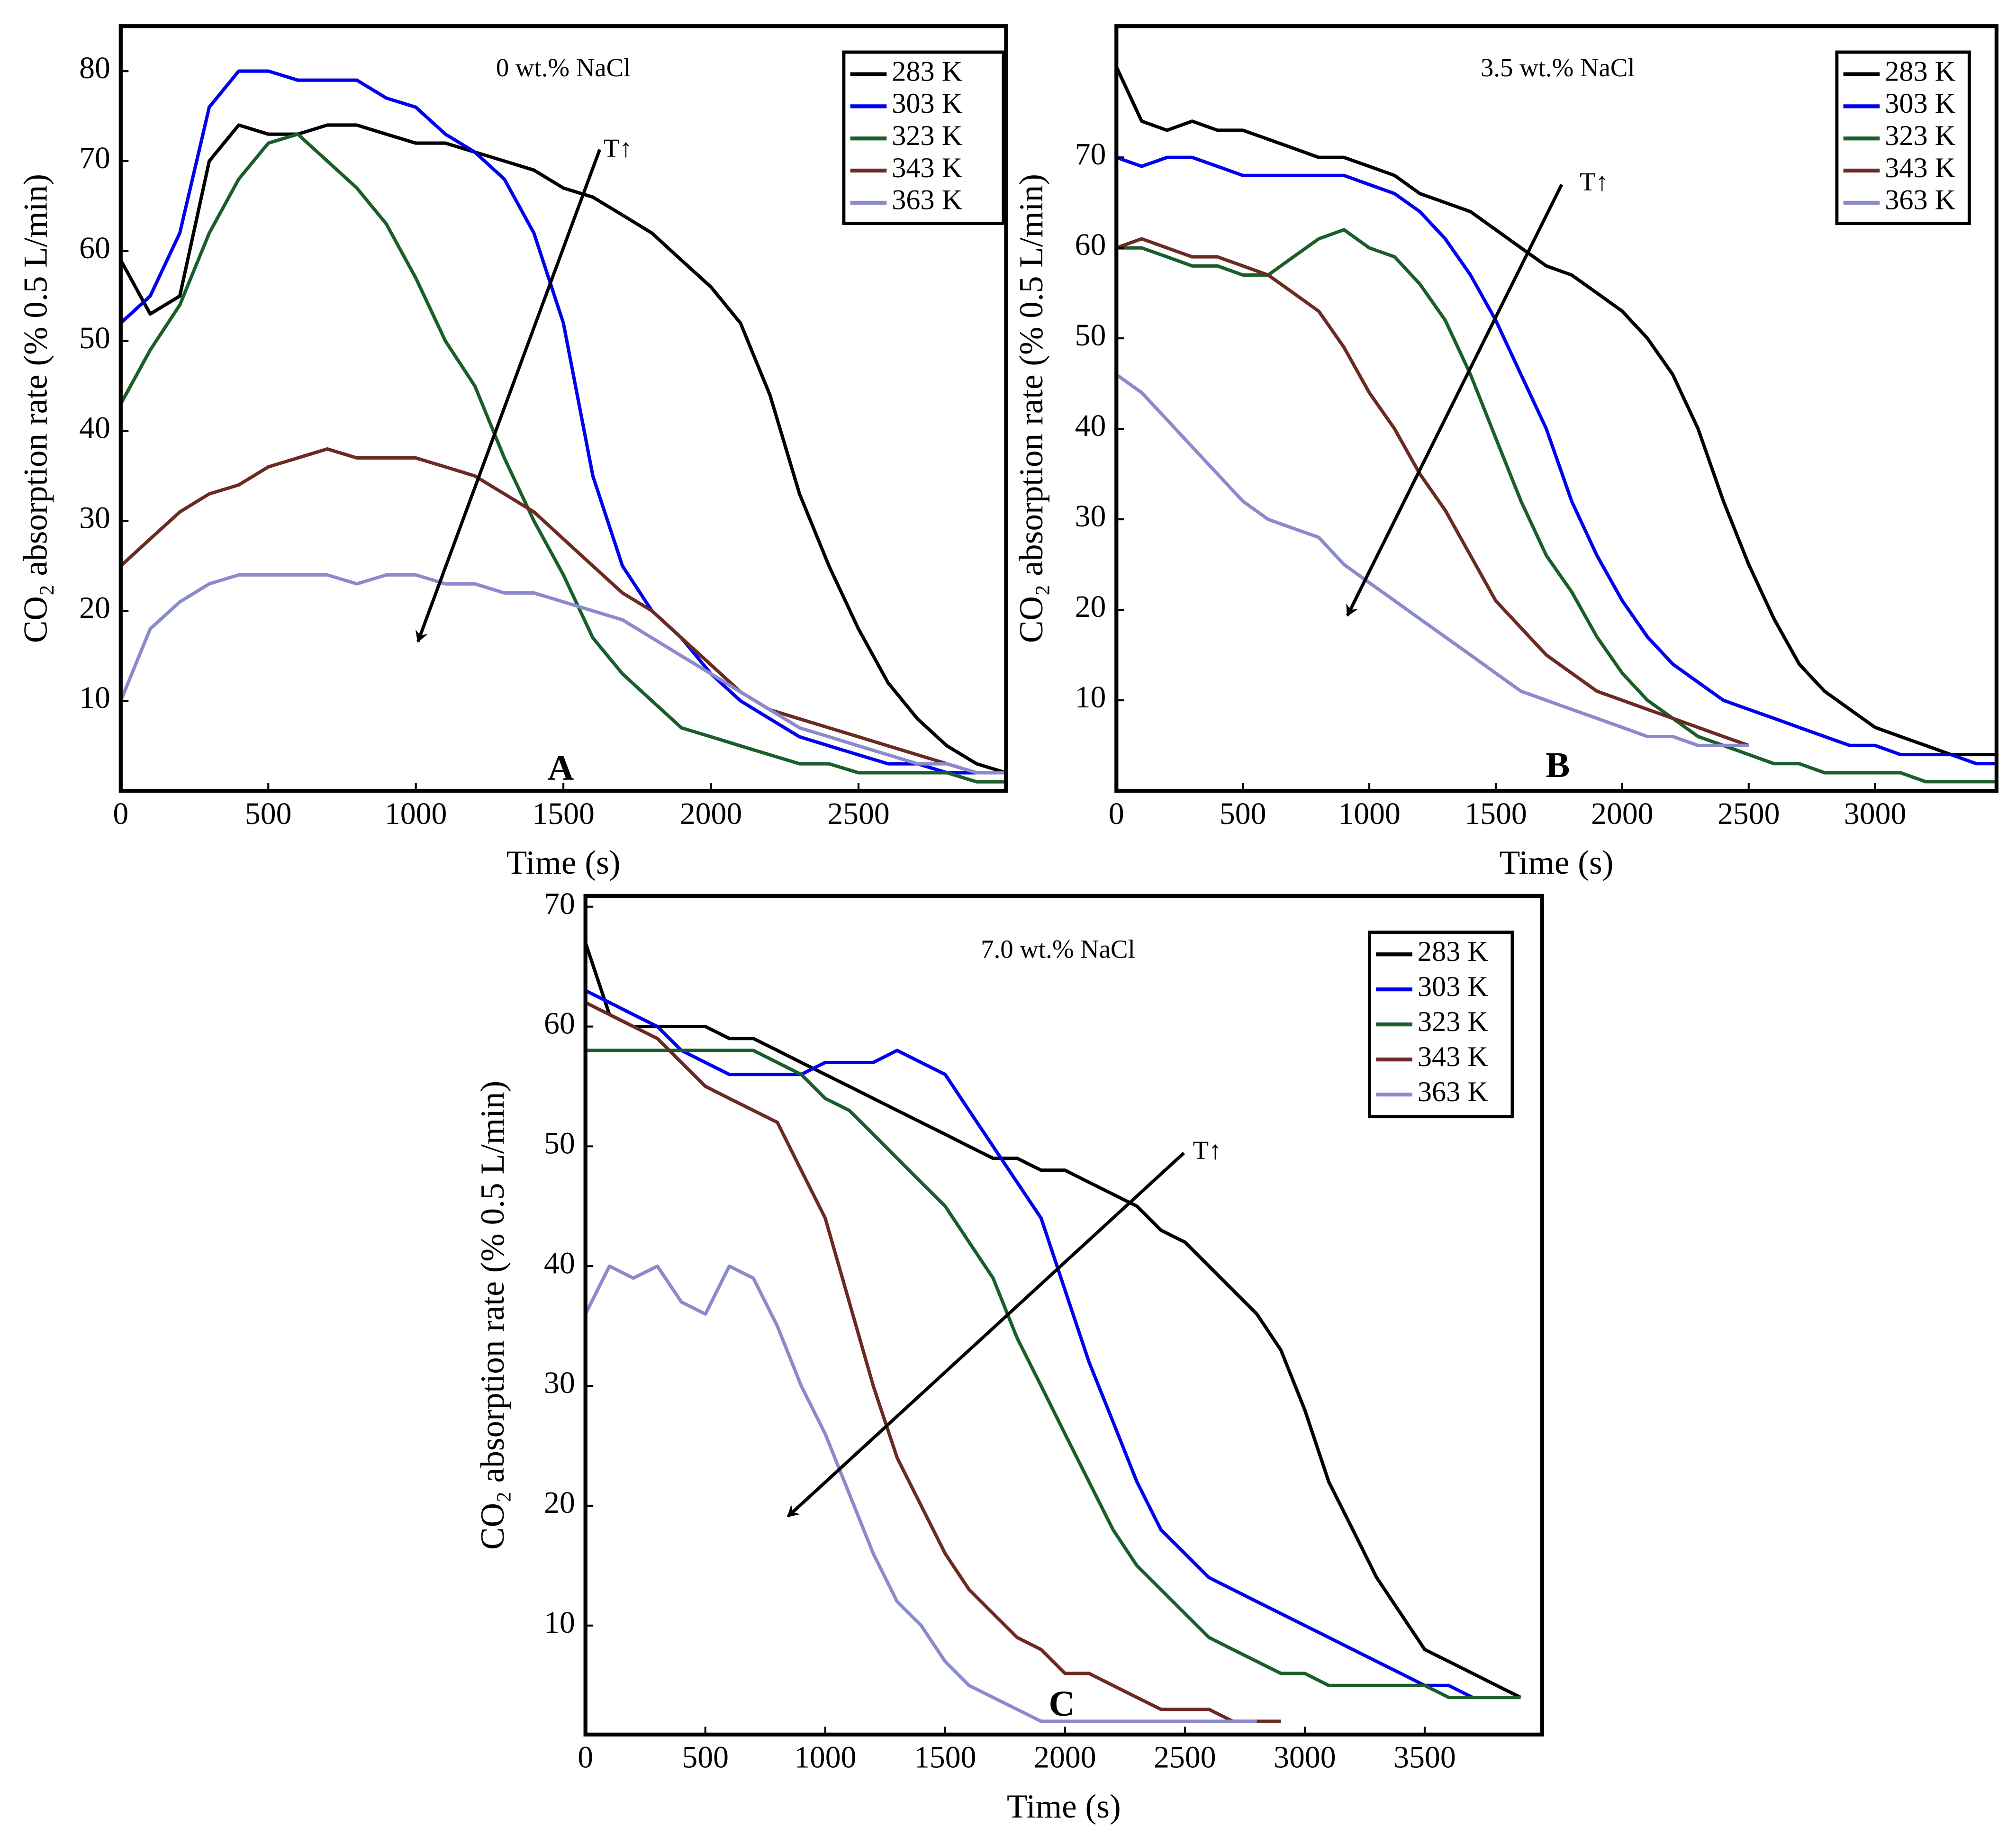  I want to click on chart-title: 7.0 wt.% NaCl, so click(1058, 948).